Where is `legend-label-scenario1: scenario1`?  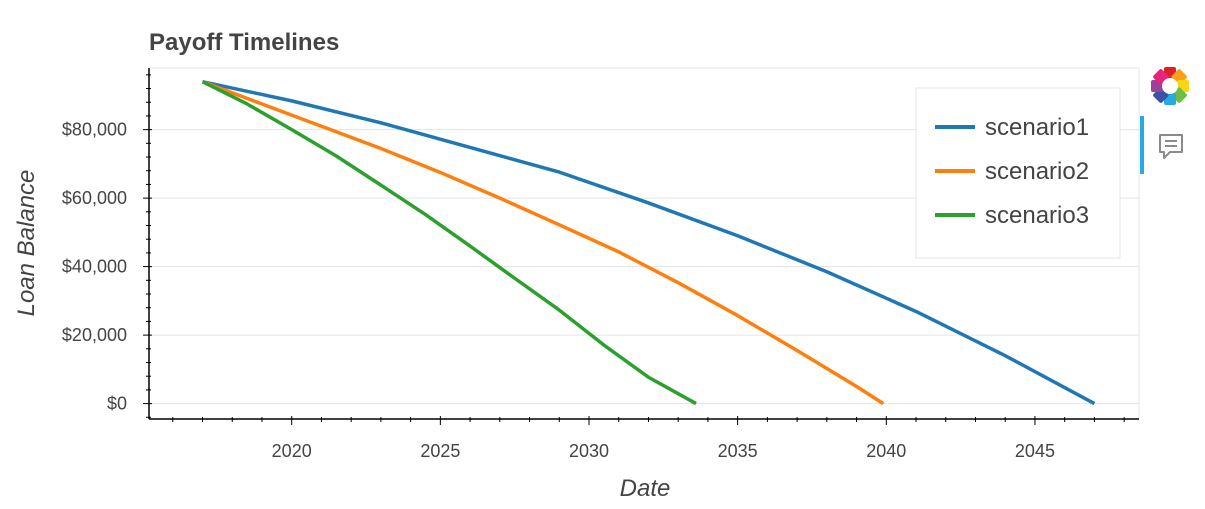
legend-label-scenario1: scenario1 is located at coordinates (1037, 127).